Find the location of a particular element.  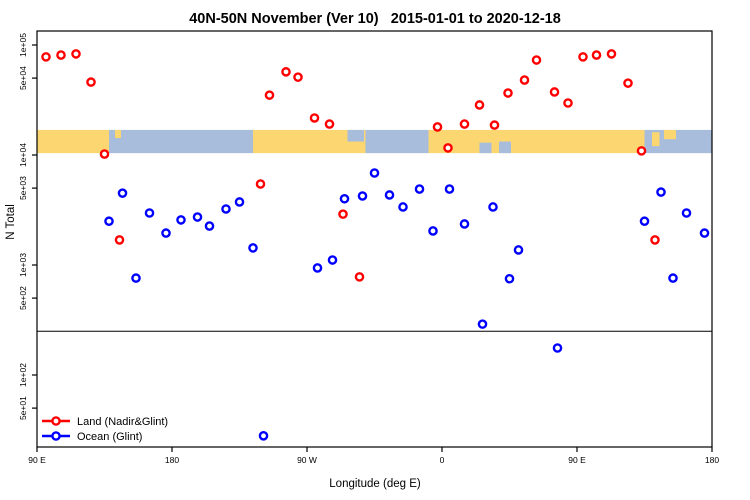

legend-label: Land (Nadir&Glint) is located at coordinates (122, 422).